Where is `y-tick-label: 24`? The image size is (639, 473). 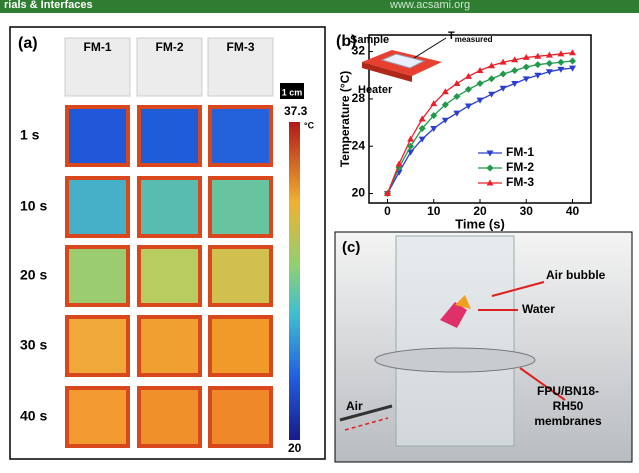
y-tick-label: 24 is located at coordinates (359, 145).